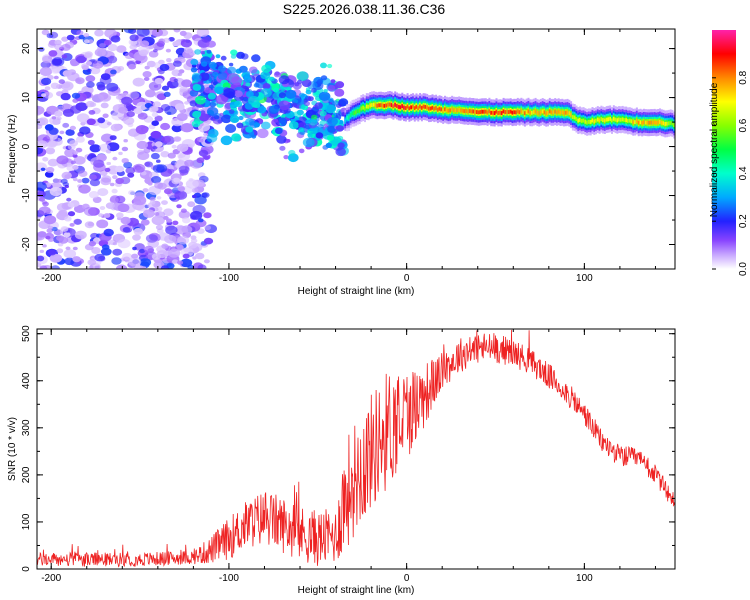 The image size is (750, 600). What do you see at coordinates (12, 149) in the screenshot?
I see `spectrogram-y-label: Frequency (Hz)` at bounding box center [12, 149].